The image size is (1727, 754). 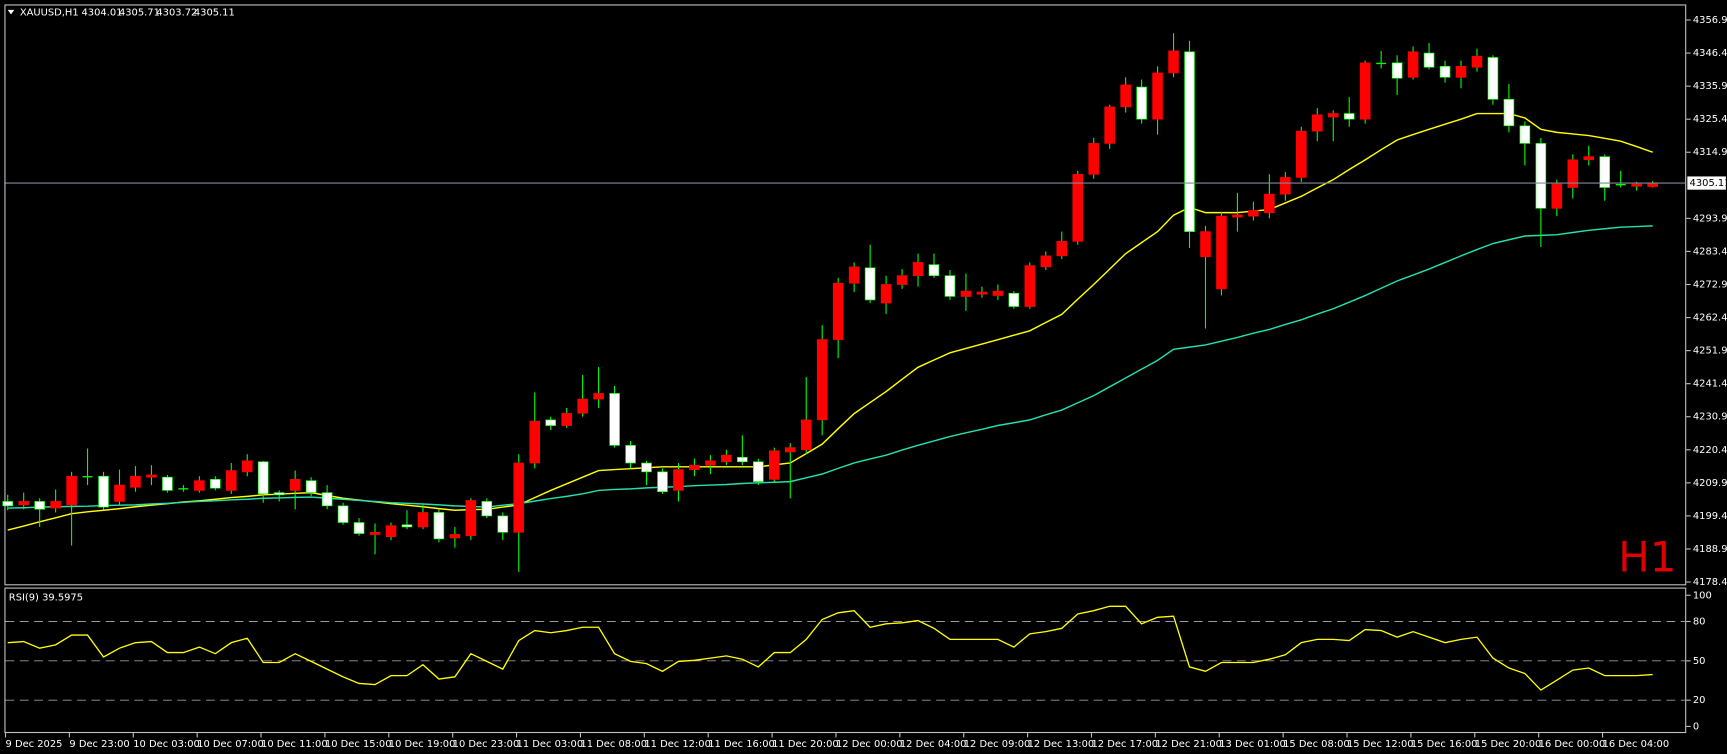 I want to click on x-tick-label: 12 Dec 17:00, so click(x=1124, y=744).